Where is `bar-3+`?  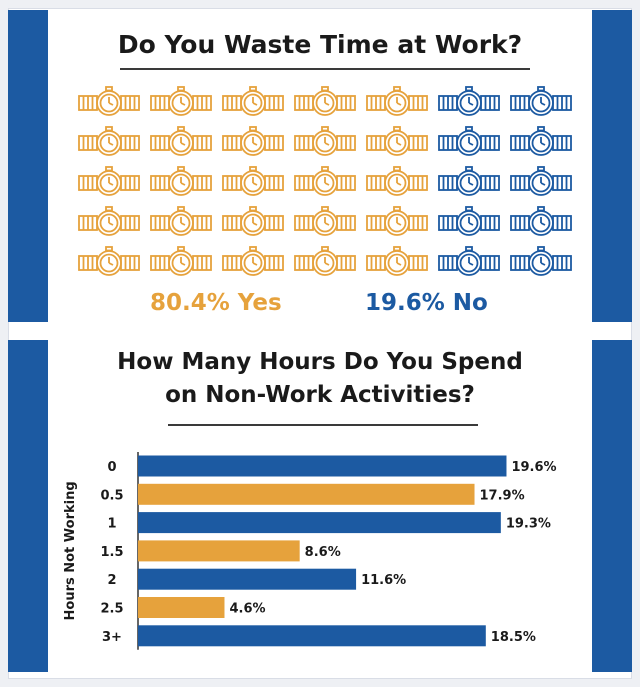
bar-3+ is located at coordinates (312, 636).